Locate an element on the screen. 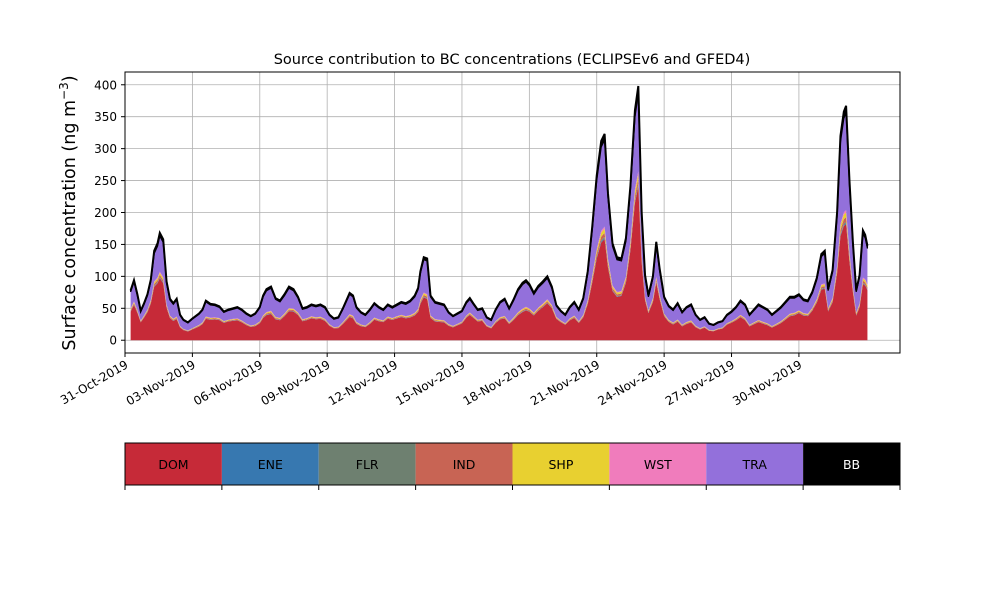 The height and width of the screenshot is (600, 1000). y-axis-label-exponent: −3 is located at coordinates (64, 91).